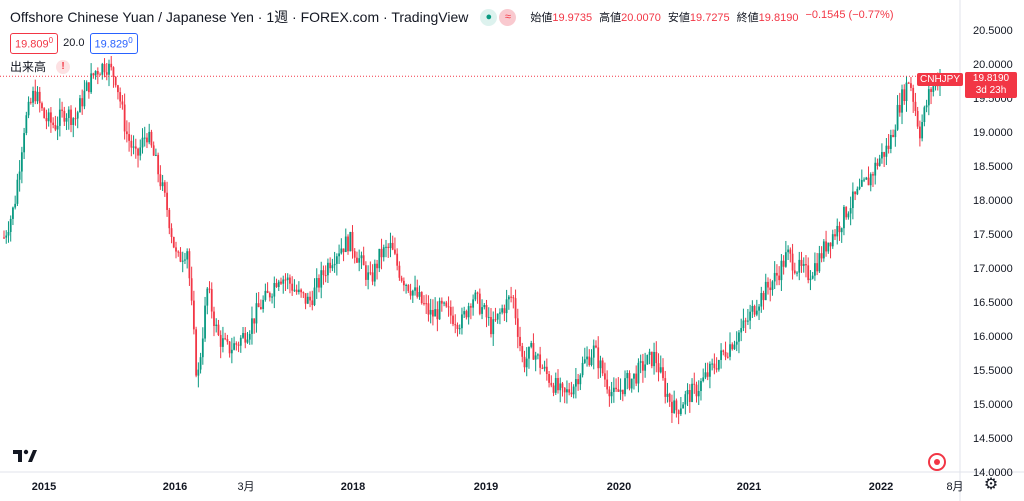 Image resolution: width=1024 pixels, height=501 pixels. Describe the element at coordinates (113, 43) in the screenshot. I see `ask-button: 19.8290` at that location.